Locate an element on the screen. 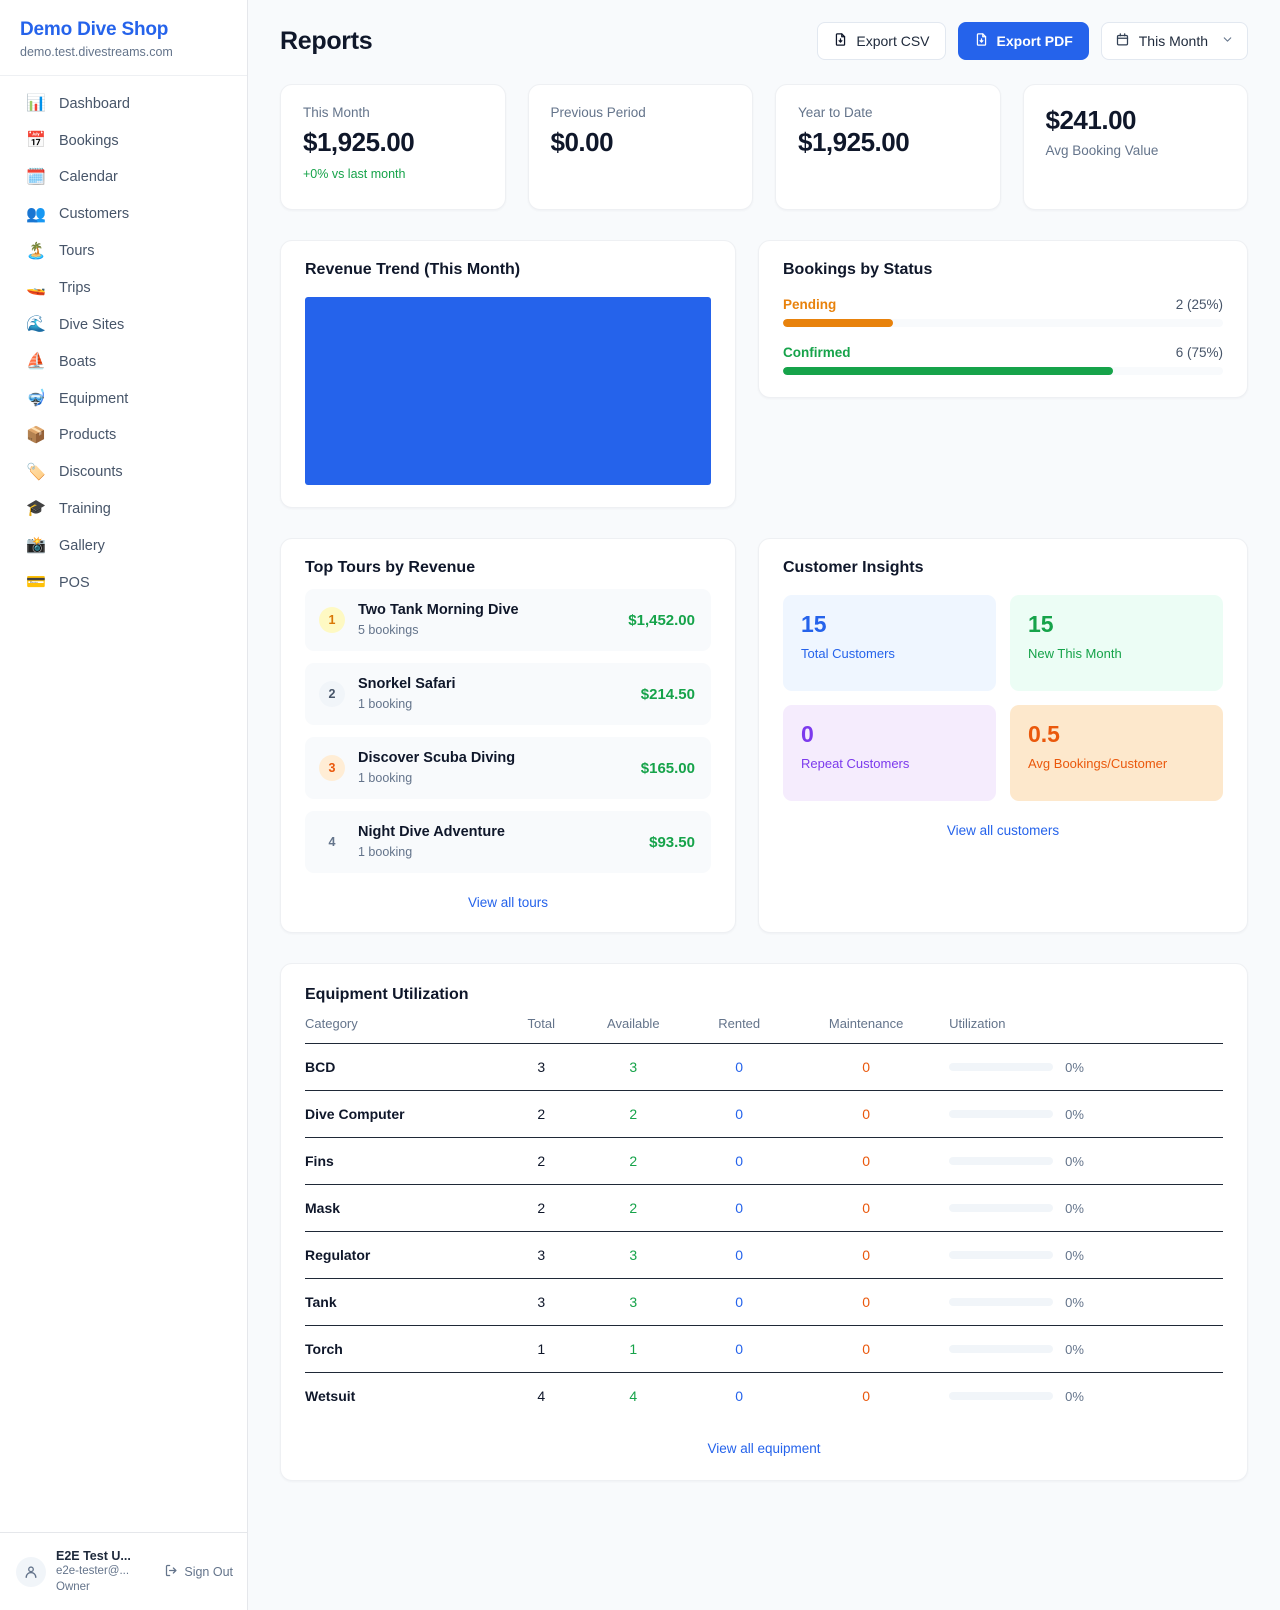 The height and width of the screenshot is (1610, 1280). cell-total: 4 is located at coordinates (545, 1395).